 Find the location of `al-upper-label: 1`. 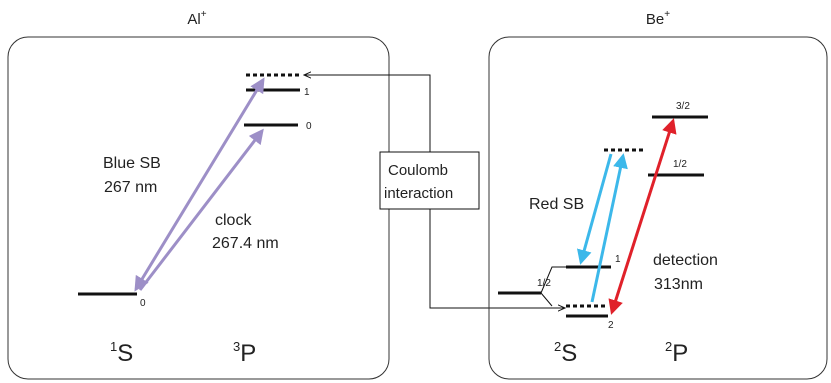

al-upper-label: 1 is located at coordinates (307, 92).